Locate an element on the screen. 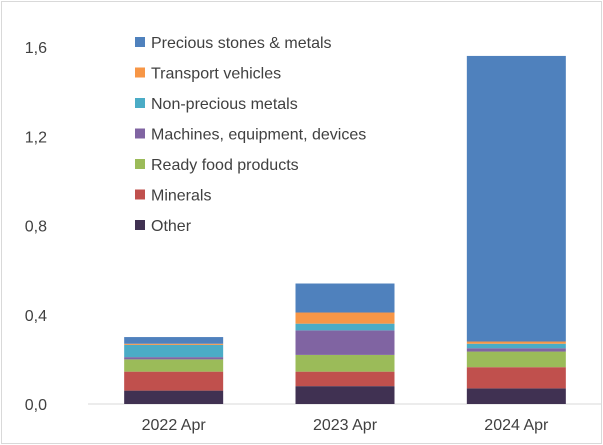 This screenshot has height=445, width=603. x-tick-label: 2022 Apr is located at coordinates (174, 425).